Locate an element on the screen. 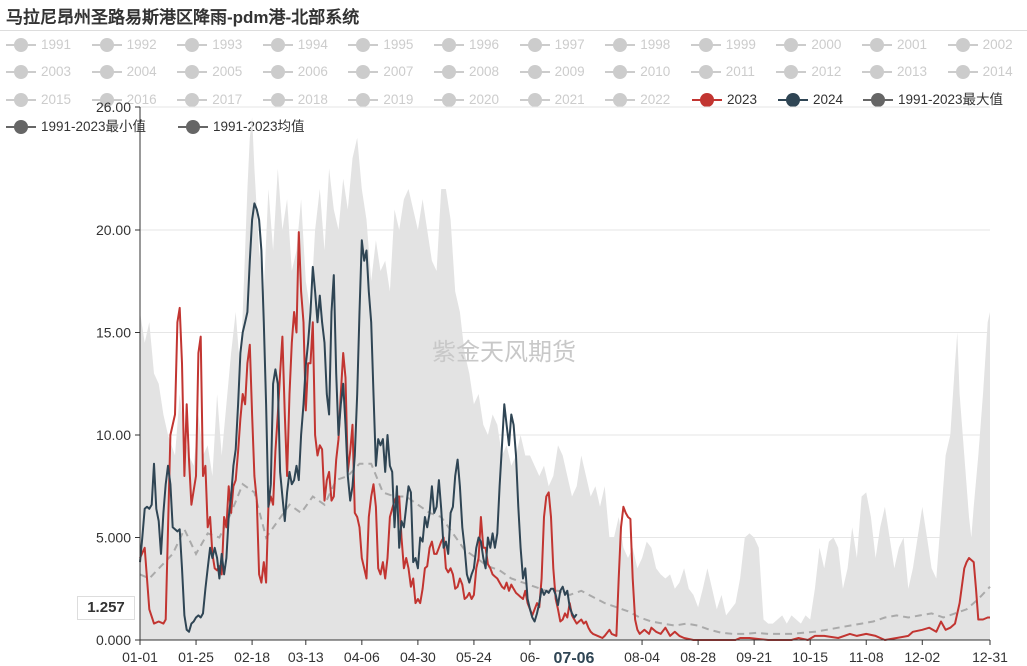  x-tick-label: 02-18 is located at coordinates (252, 657).